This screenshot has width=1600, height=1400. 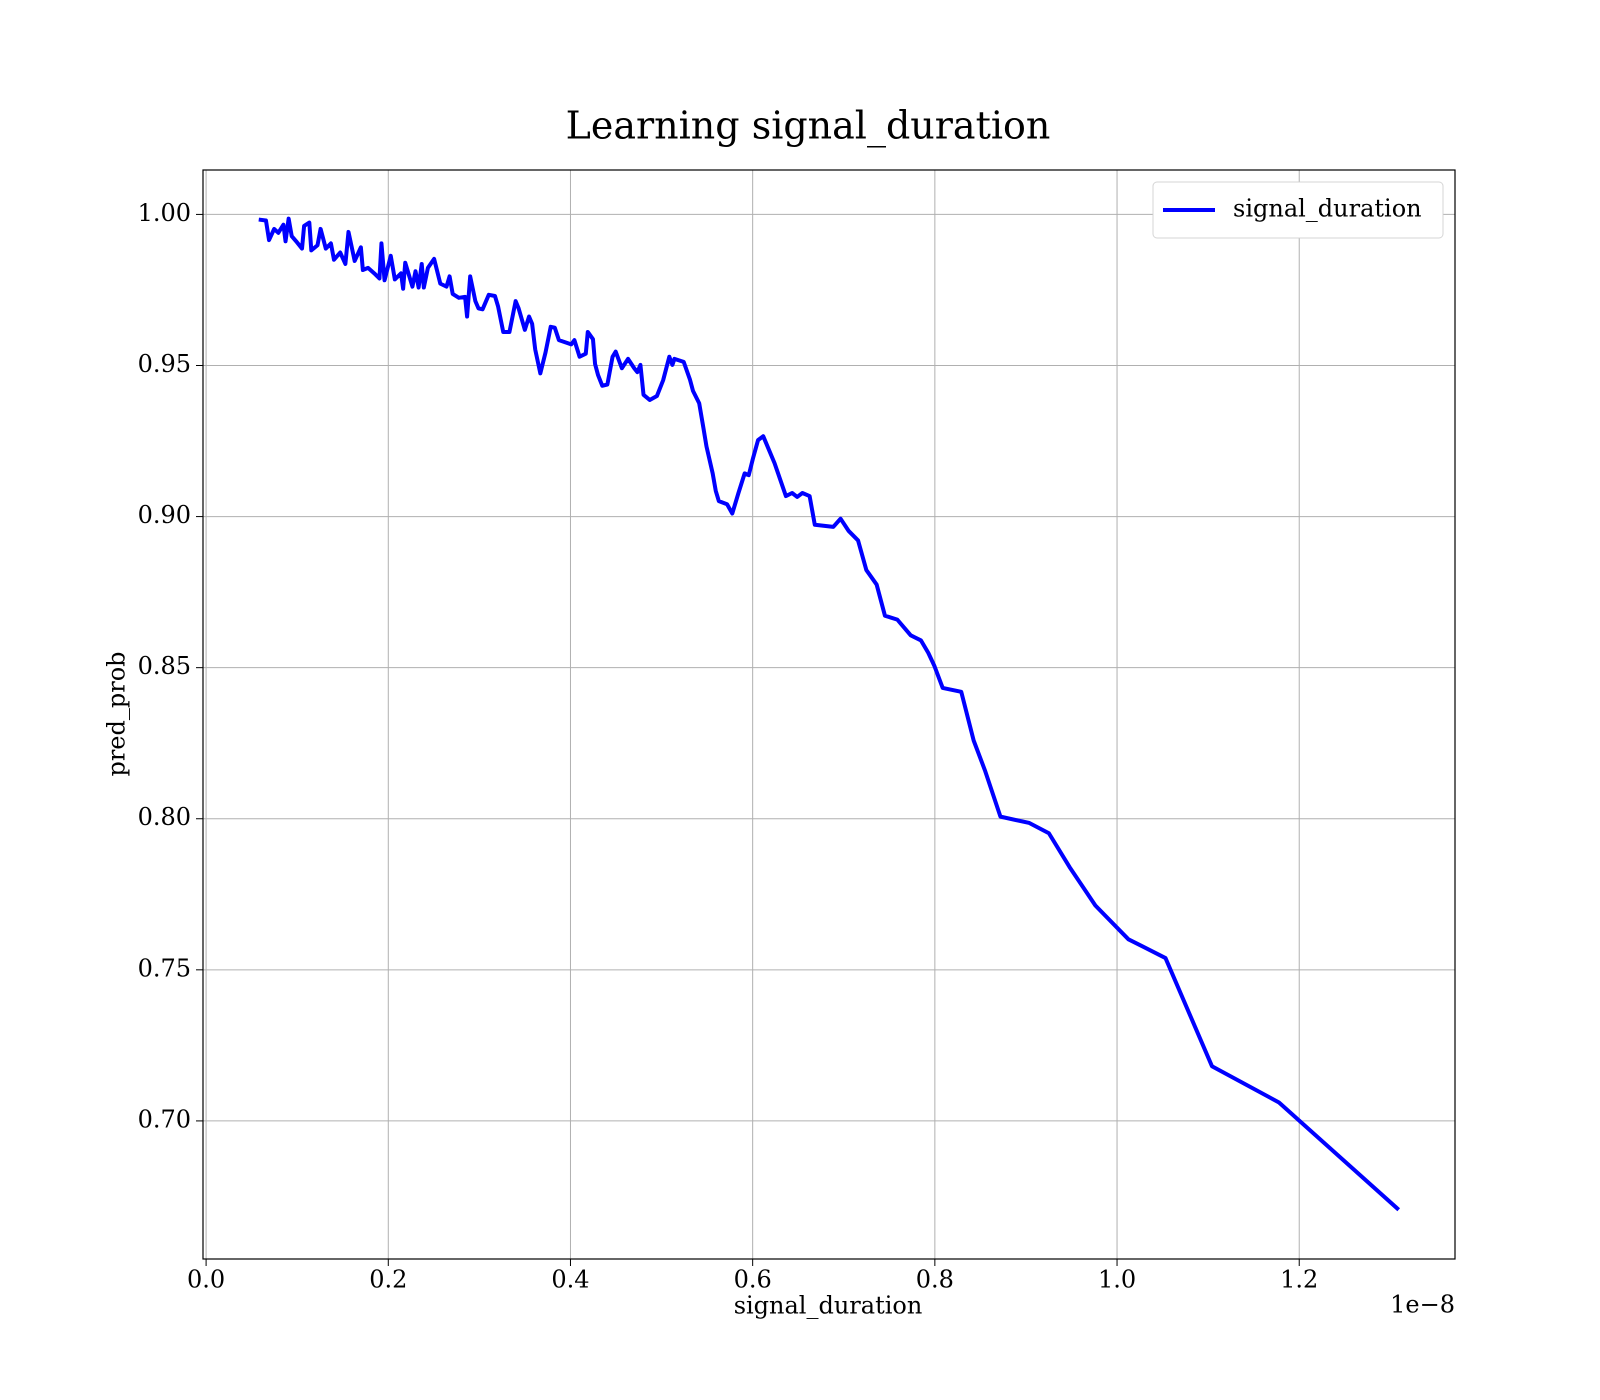 I want to click on x-tick-label: 1.0, so click(x=1117, y=1280).